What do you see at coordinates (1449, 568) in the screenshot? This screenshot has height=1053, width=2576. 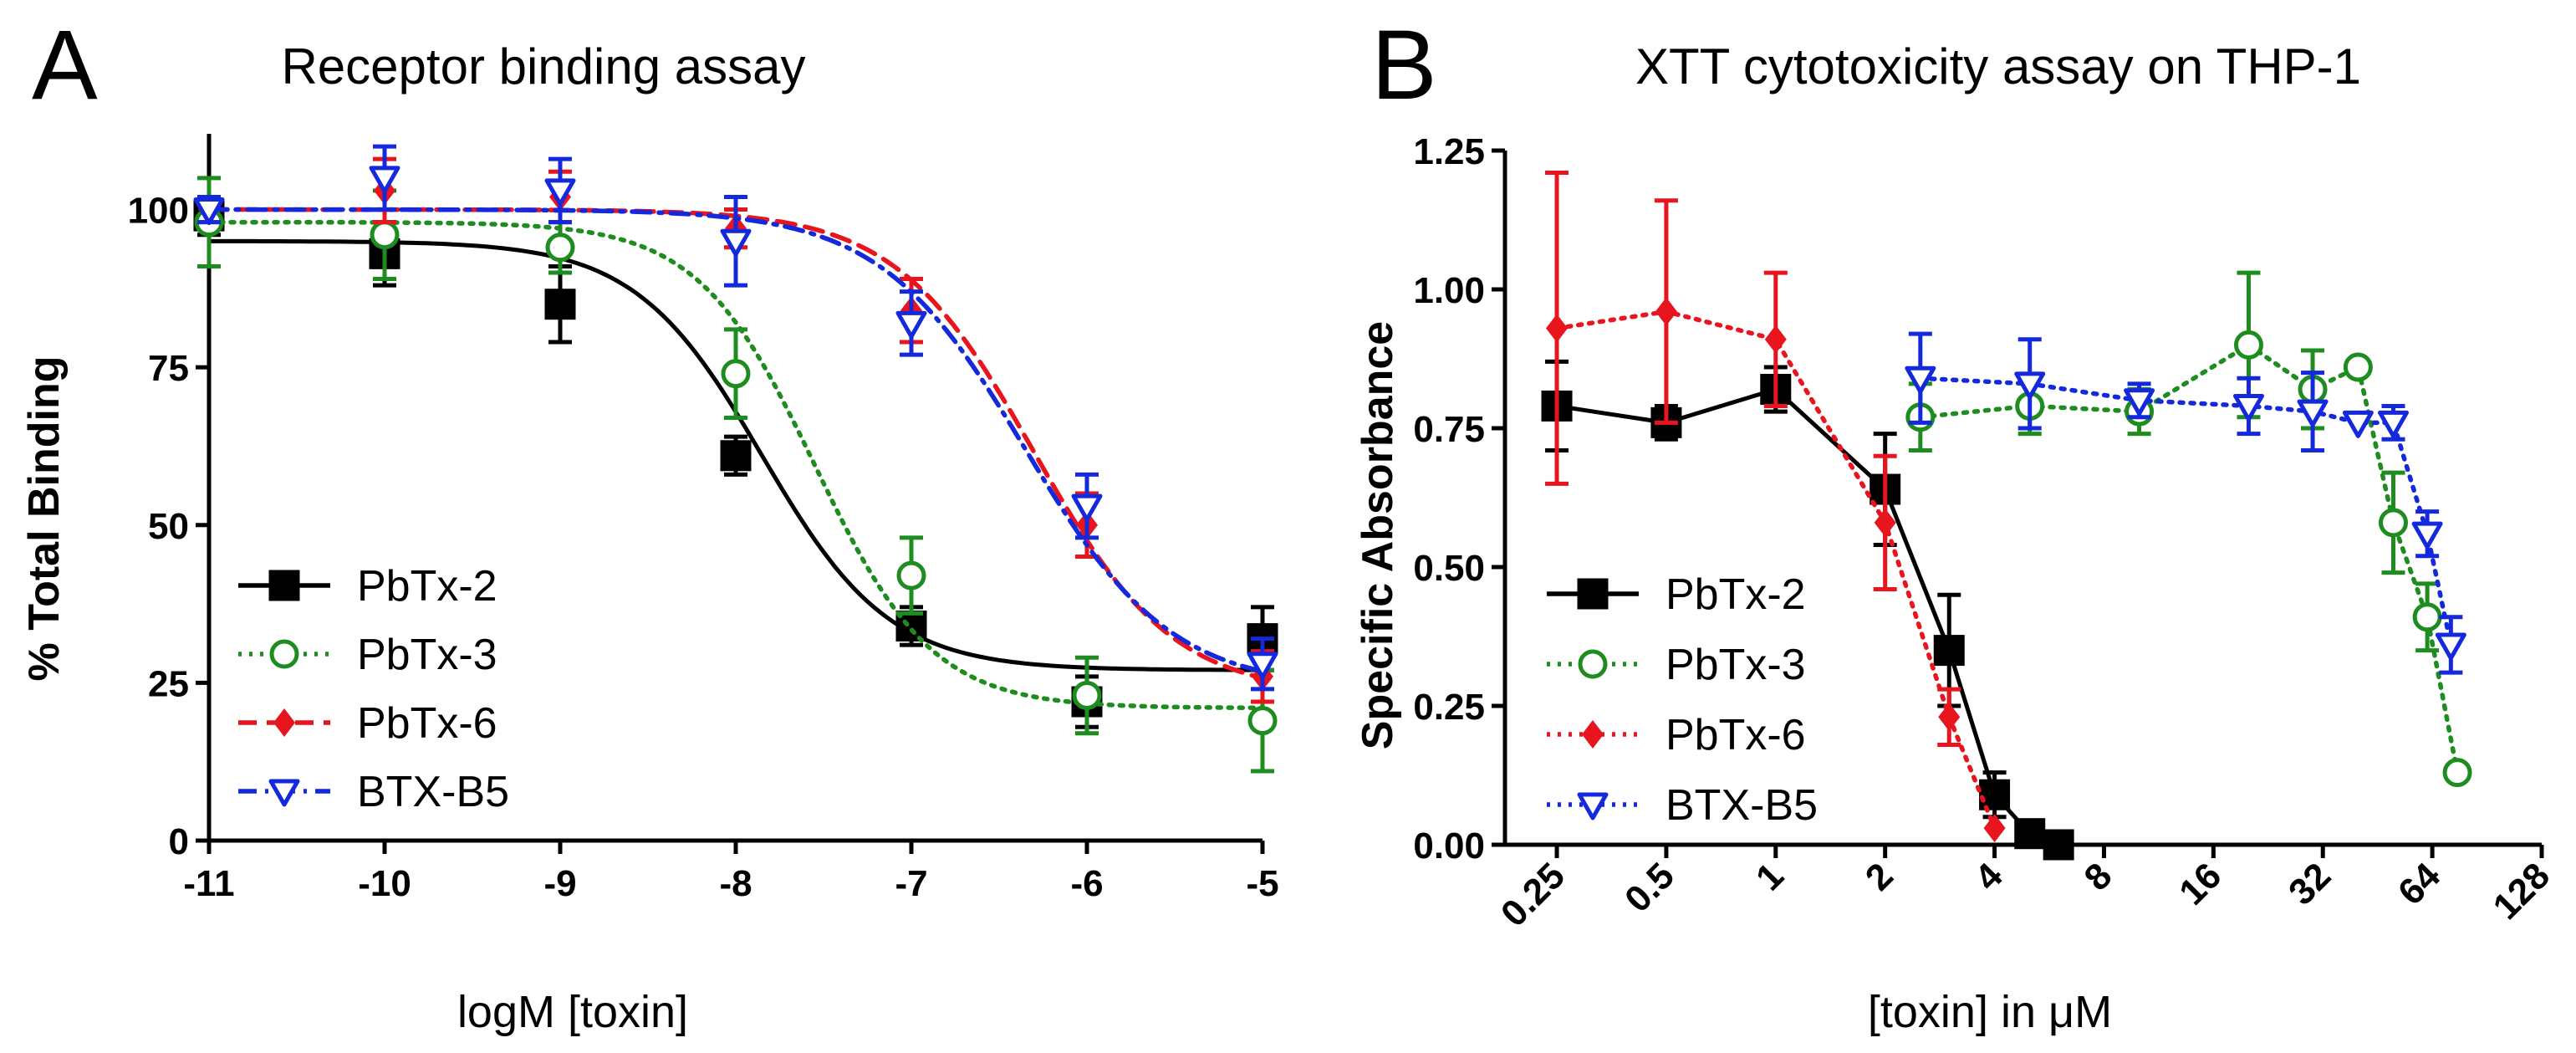 I see `chart-b-y-tick-label: 0.50` at bounding box center [1449, 568].